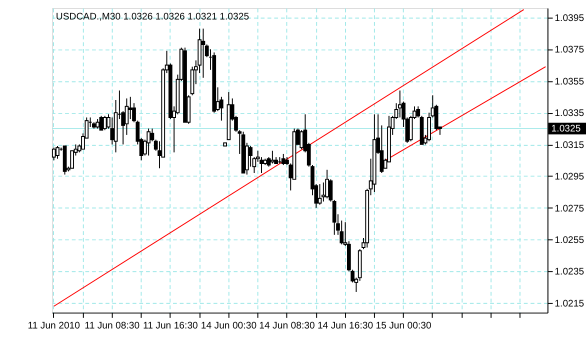 This screenshot has width=586, height=340. What do you see at coordinates (569, 240) in the screenshot?
I see `y-tick-label: 1.0255` at bounding box center [569, 240].